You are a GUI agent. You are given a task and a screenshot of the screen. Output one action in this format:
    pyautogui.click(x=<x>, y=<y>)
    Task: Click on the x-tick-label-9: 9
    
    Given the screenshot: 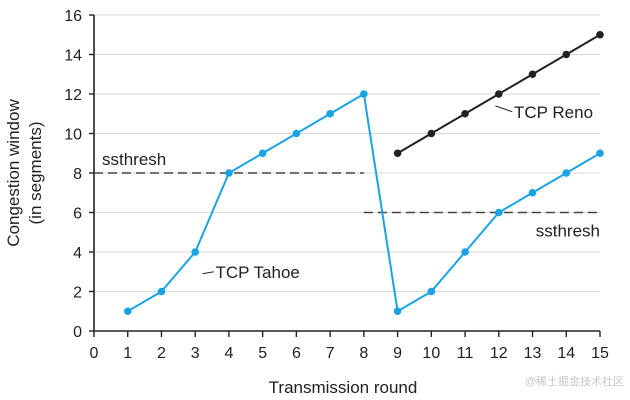 What is the action you would take?
    pyautogui.click(x=397, y=353)
    